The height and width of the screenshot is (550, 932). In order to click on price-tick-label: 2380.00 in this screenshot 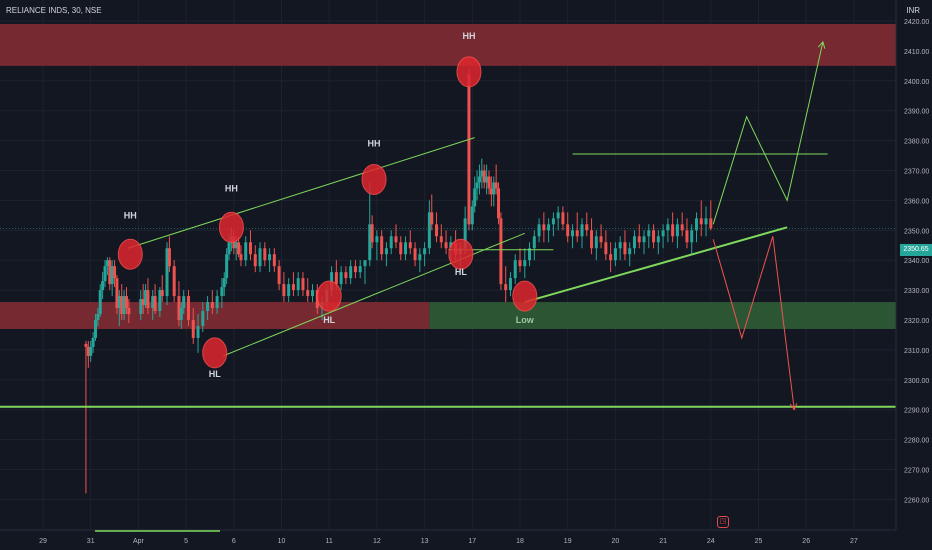, I will do `click(916, 142)`.